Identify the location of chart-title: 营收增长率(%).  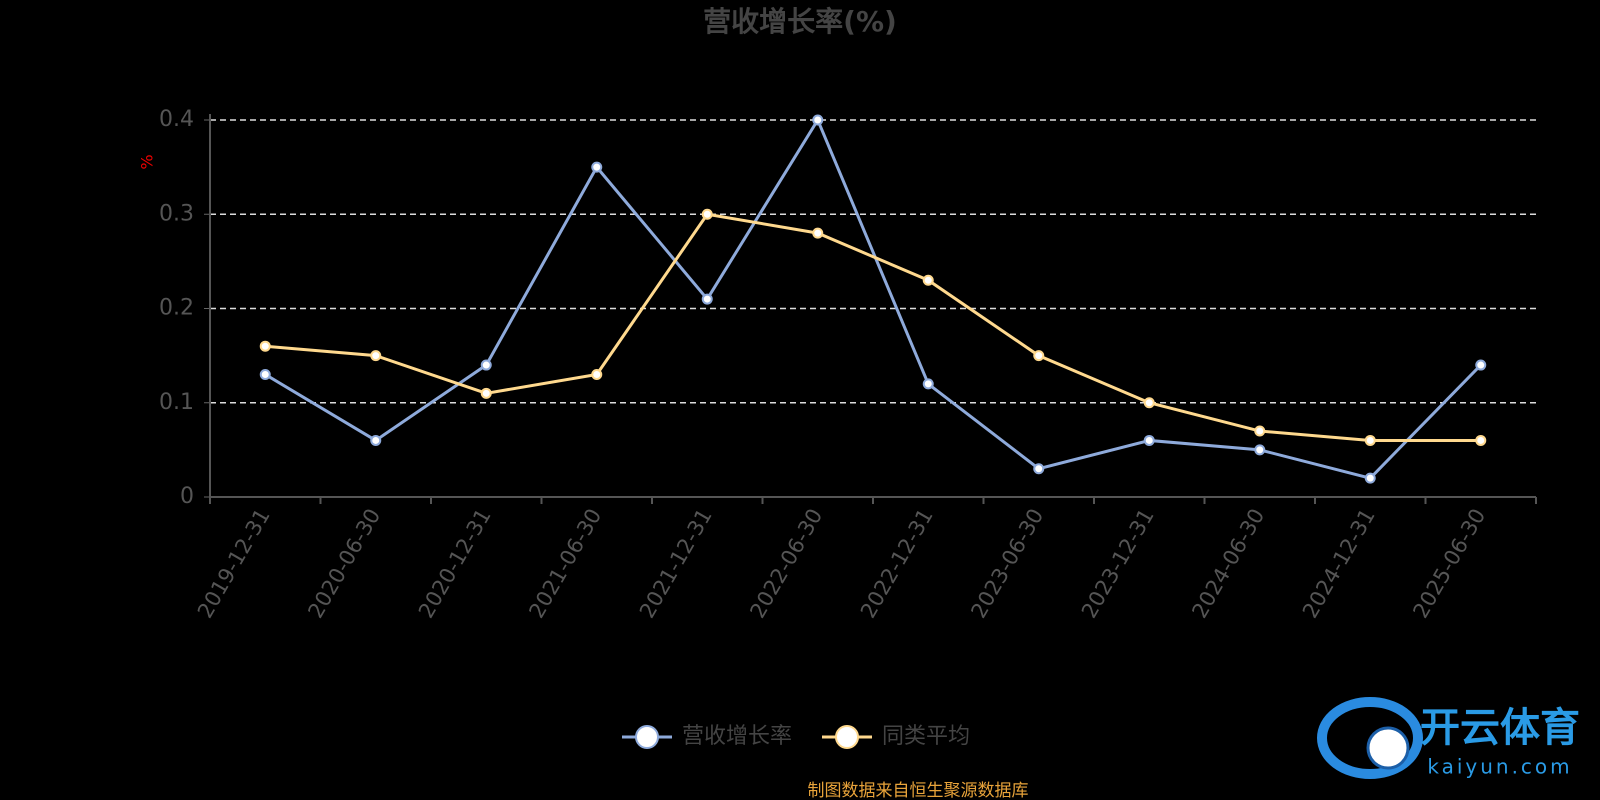
(800, 21).